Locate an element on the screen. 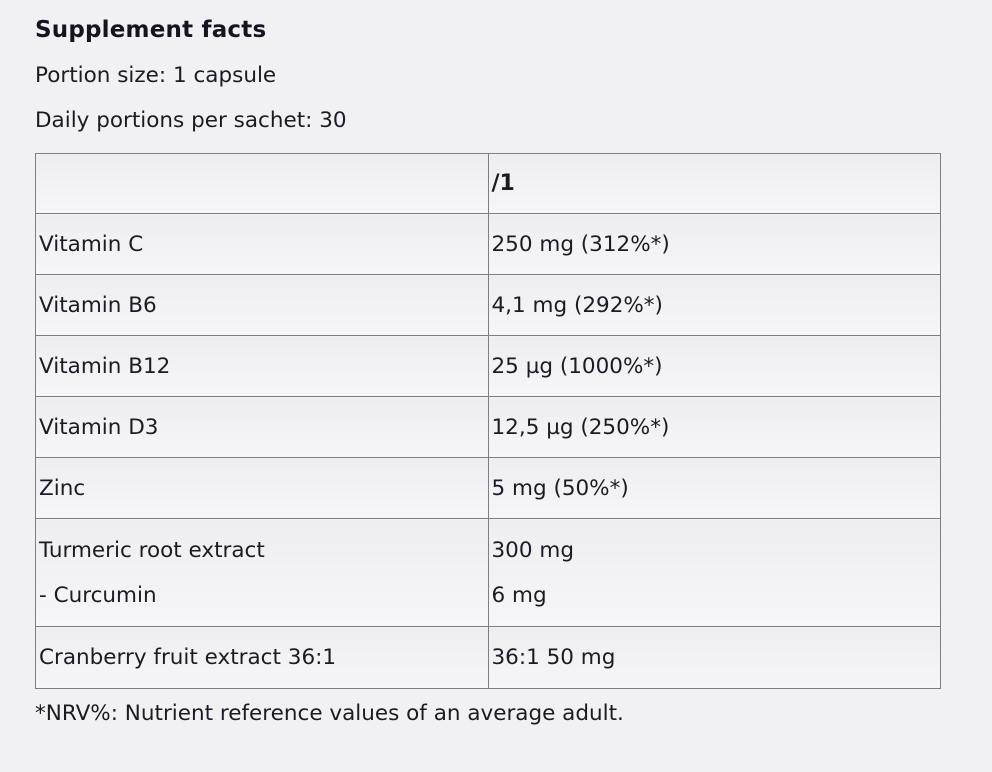 The width and height of the screenshot is (992, 772). nutrient-name-cell: Cranberry fruit extract 36:1 is located at coordinates (262, 657).